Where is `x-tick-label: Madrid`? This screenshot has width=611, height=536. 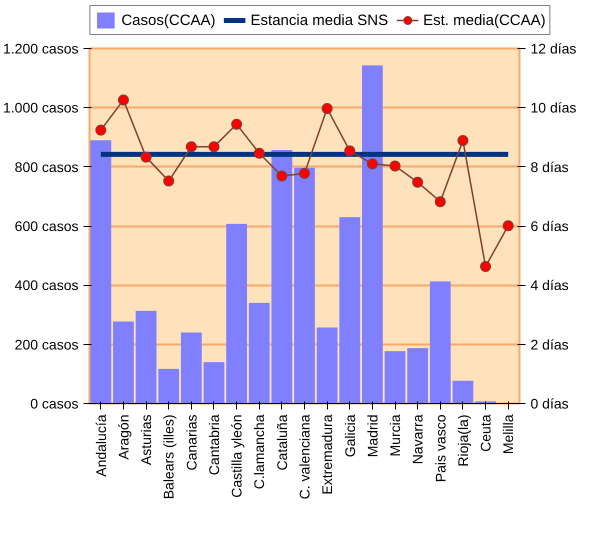
x-tick-label: Madrid is located at coordinates (372, 436).